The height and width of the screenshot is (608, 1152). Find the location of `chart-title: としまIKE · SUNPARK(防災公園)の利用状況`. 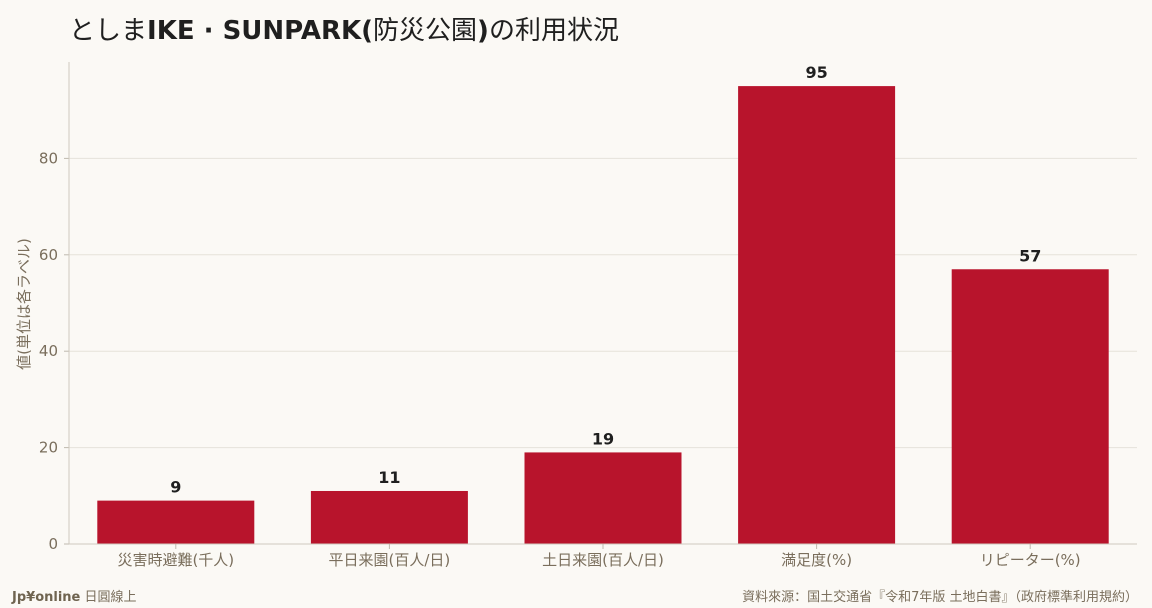

chart-title: としまIKE · SUNPARK(防災公園)の利用状況 is located at coordinates (344, 28).